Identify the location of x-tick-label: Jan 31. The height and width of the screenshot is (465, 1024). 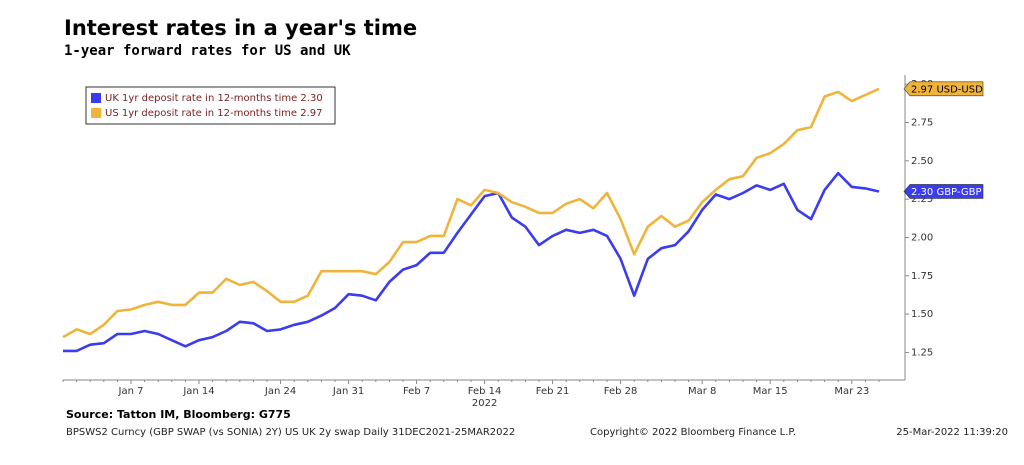
(348, 391).